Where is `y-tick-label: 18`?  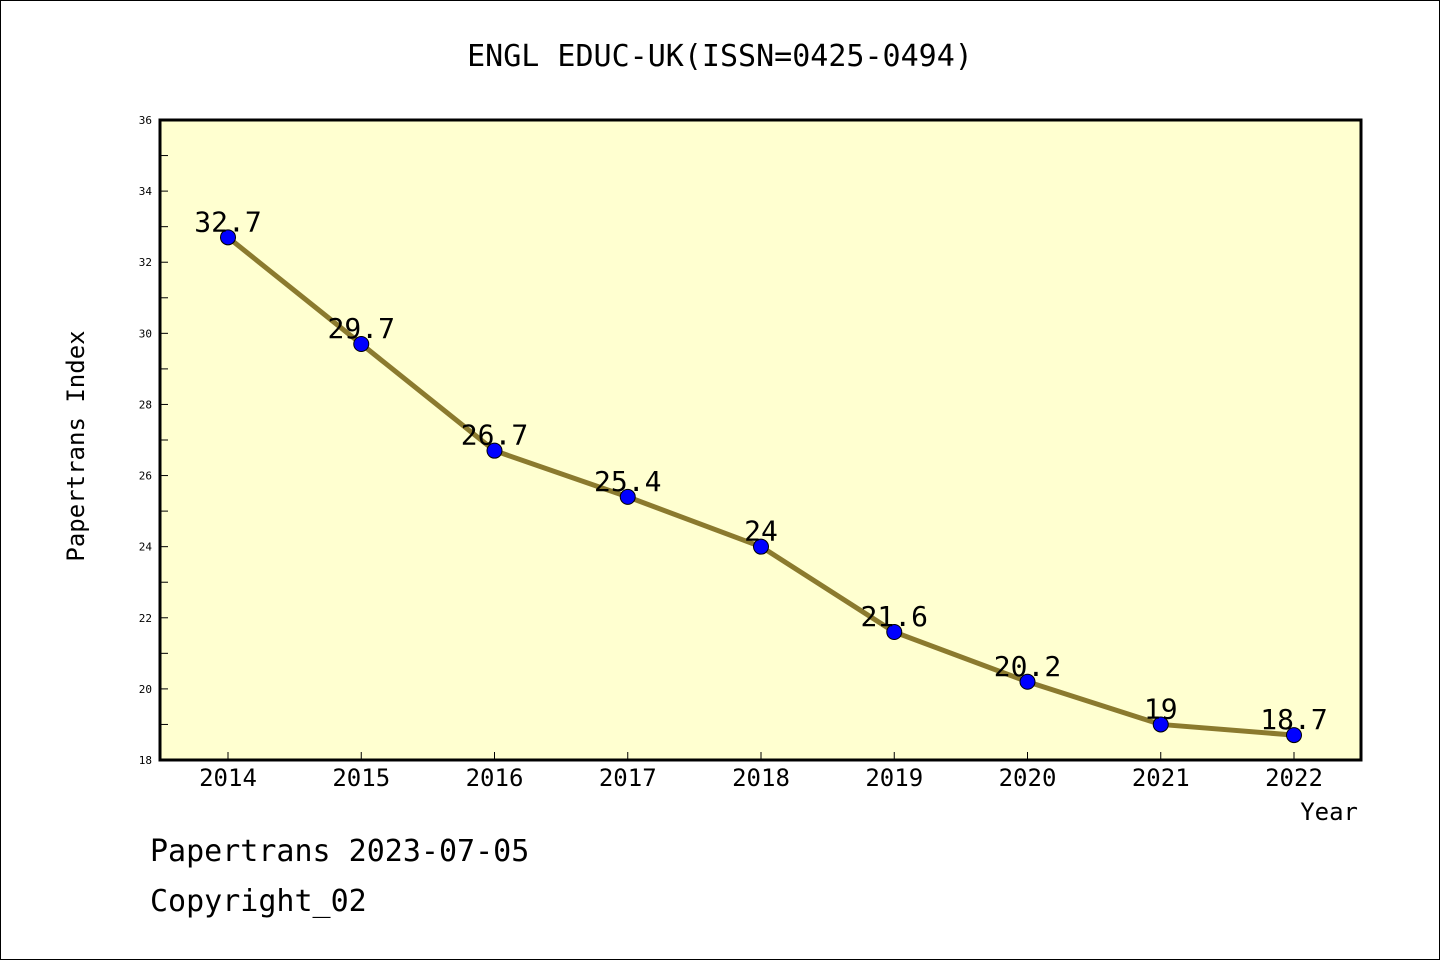 y-tick-label: 18 is located at coordinates (145, 760).